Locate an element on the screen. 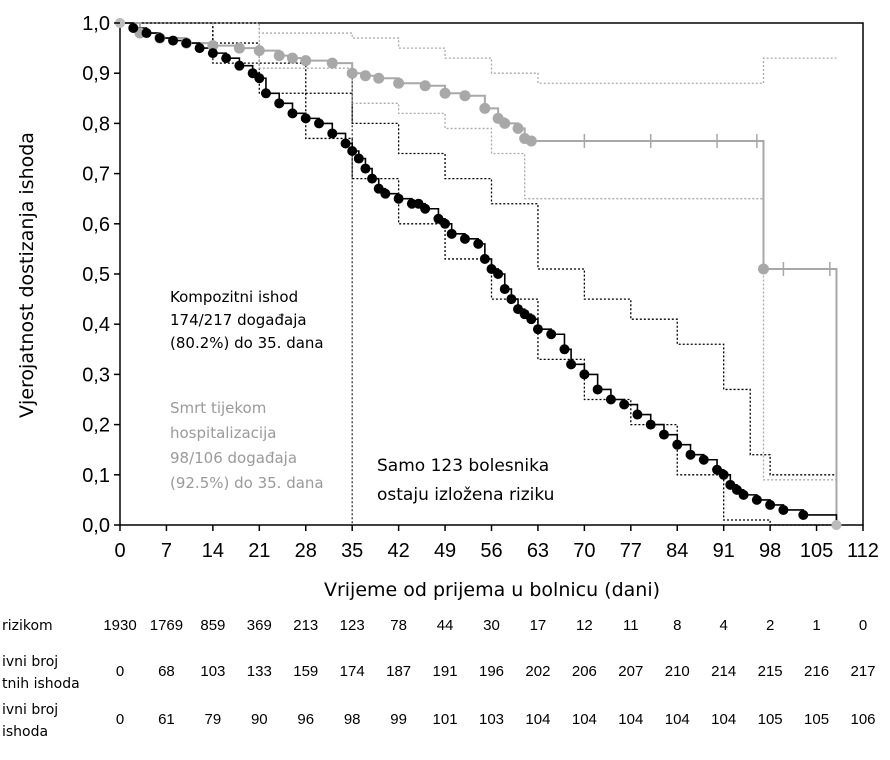 The width and height of the screenshot is (890, 760). x-axis-ticks: 0 7 14 21 28 35 42 49 56 63 70 77 84 91 98 105 112 is located at coordinates (496, 543).